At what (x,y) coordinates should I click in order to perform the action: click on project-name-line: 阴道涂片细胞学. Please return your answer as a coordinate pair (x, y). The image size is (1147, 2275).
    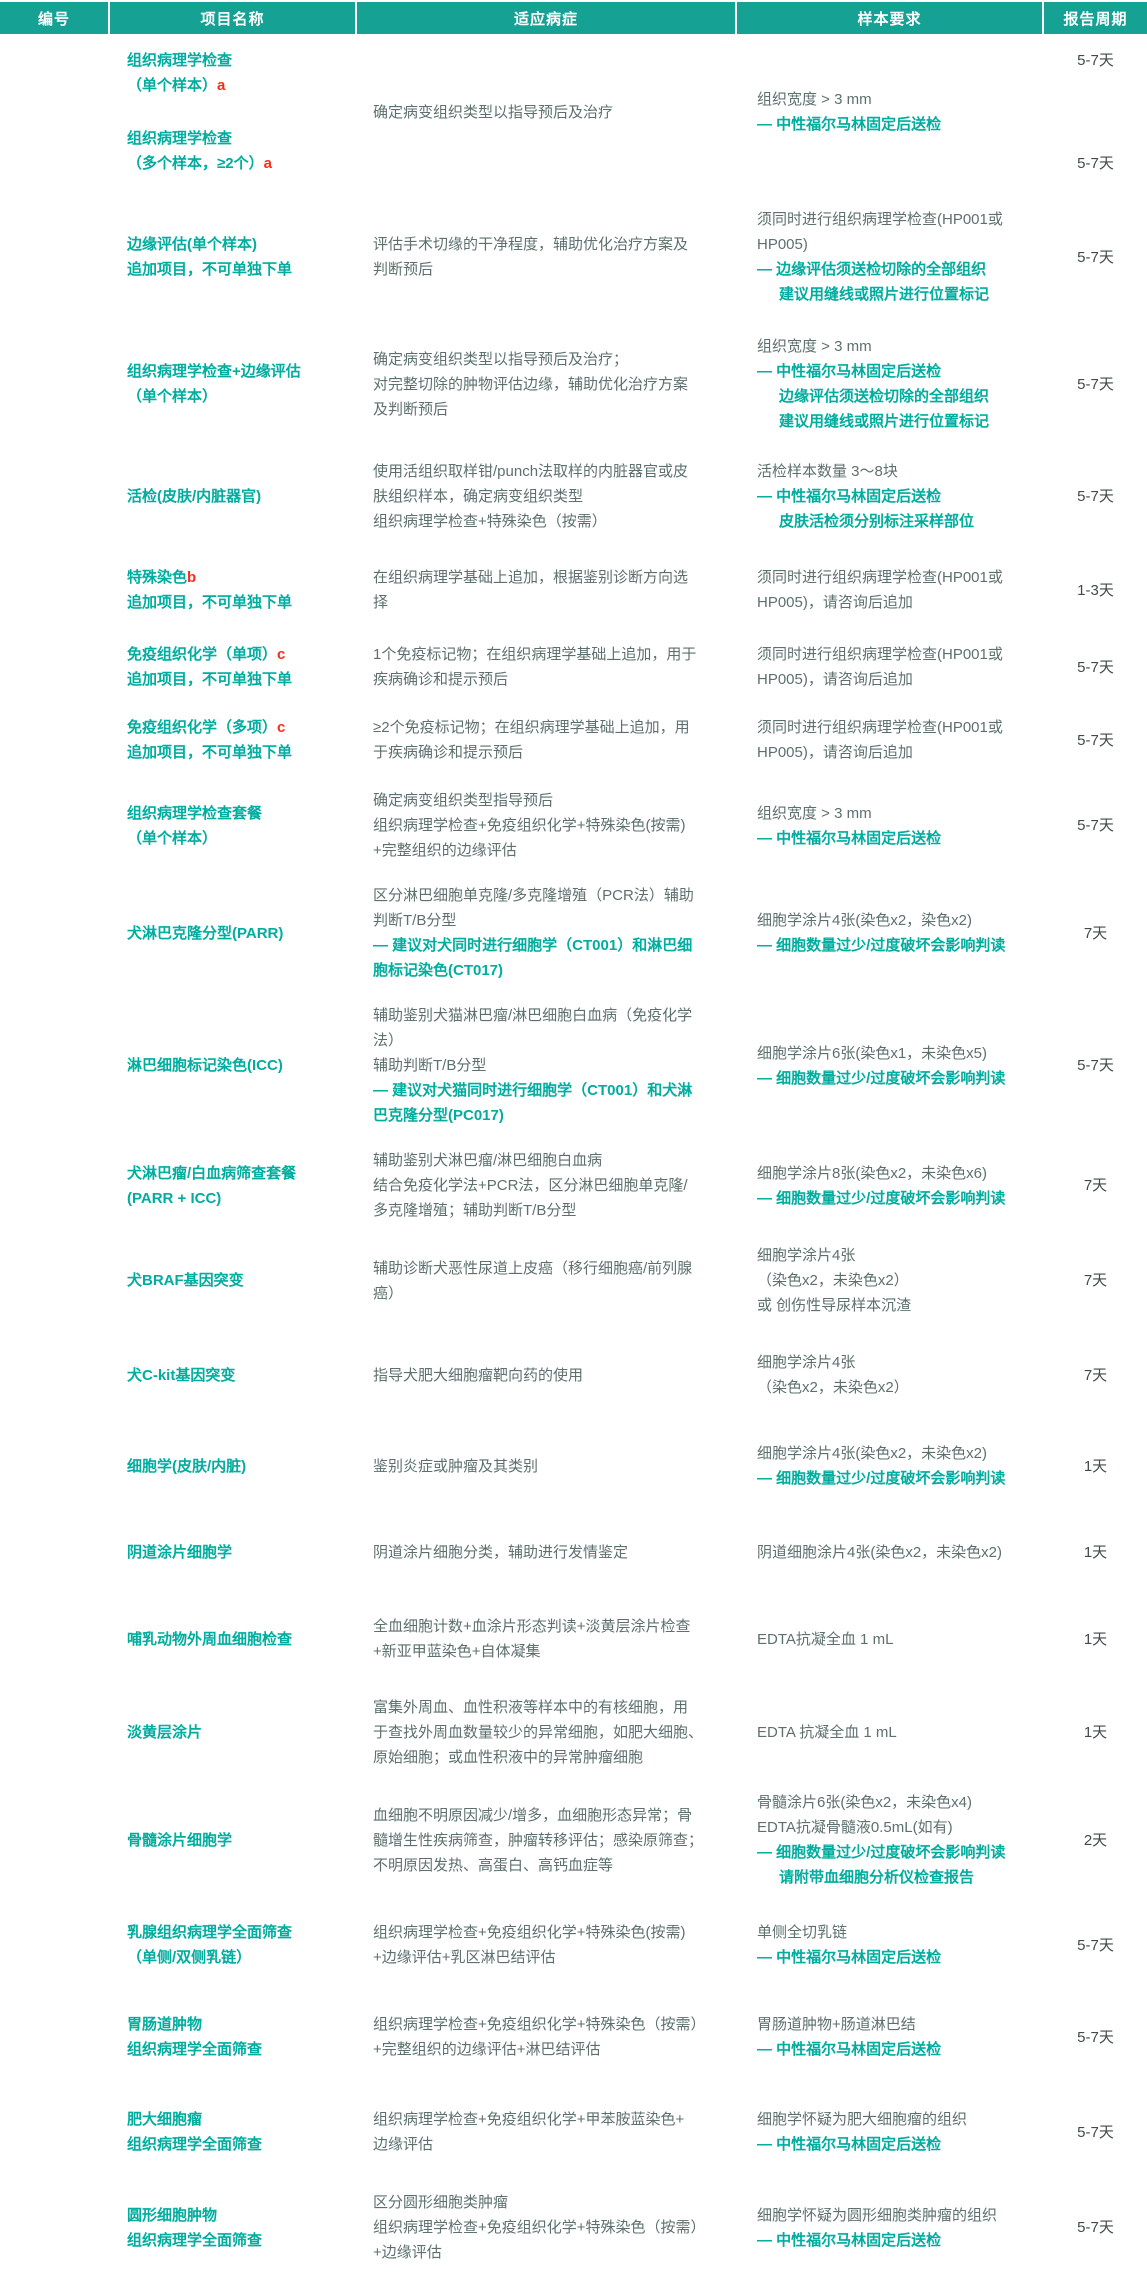
    Looking at the image, I should click on (241, 1552).